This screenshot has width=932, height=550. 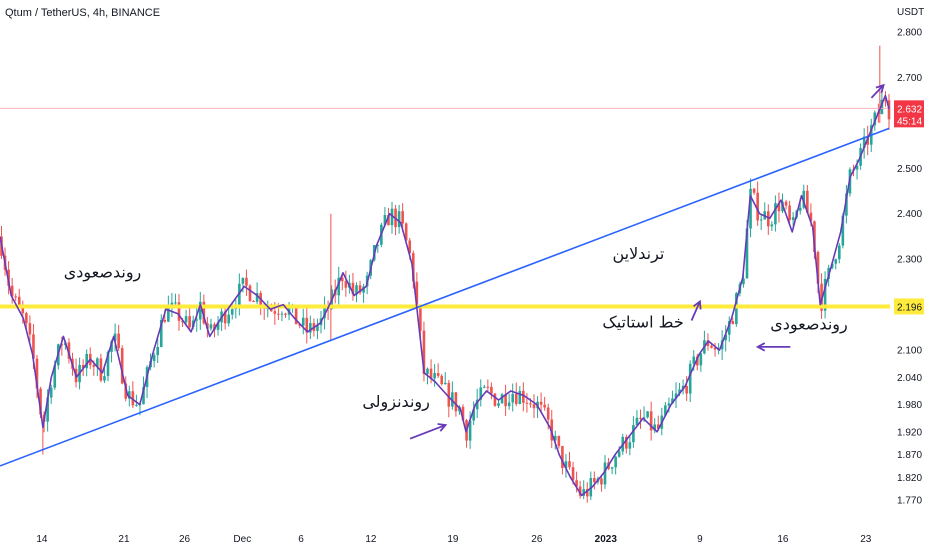 What do you see at coordinates (453, 539) in the screenshot?
I see `time-axis: 14 21 26 Dec 6 12 19 26 2023 9 16 23` at bounding box center [453, 539].